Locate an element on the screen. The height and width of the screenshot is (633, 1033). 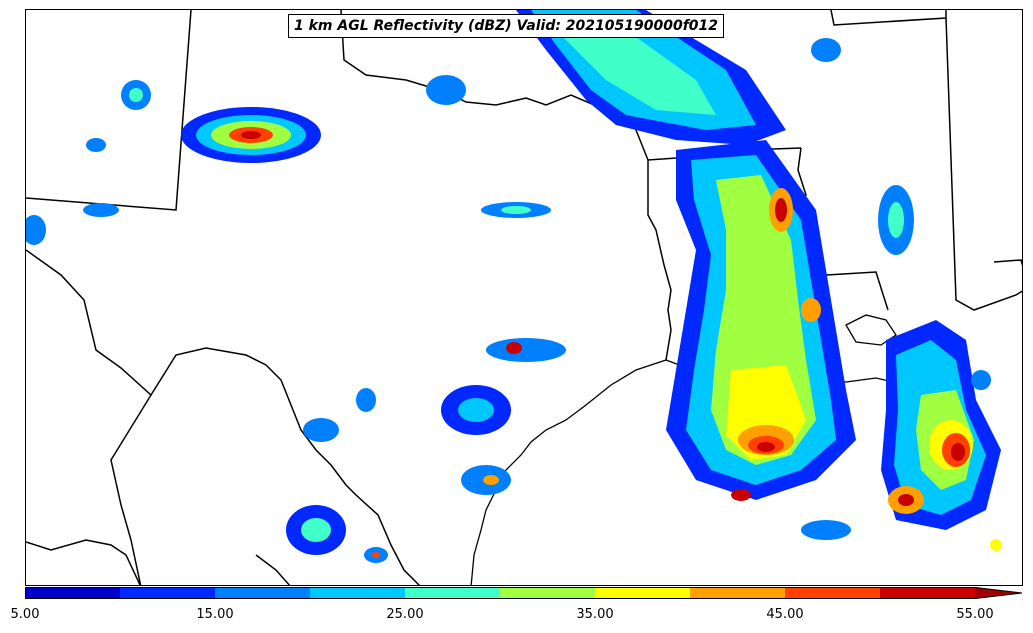
colorbar-extend-arrow is located at coordinates (998, 593).